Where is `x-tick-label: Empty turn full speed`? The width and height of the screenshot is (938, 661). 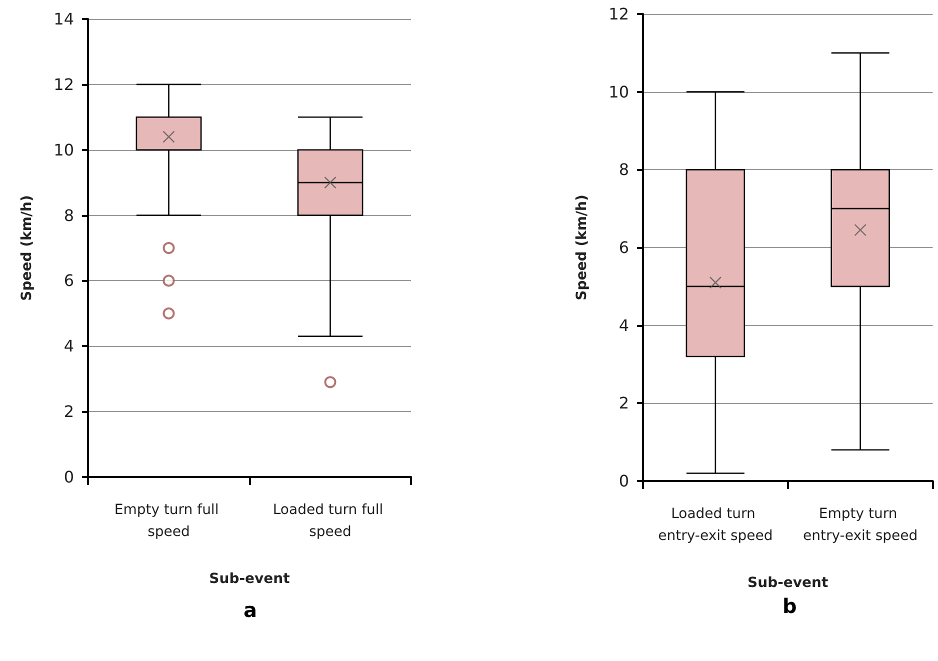 x-tick-label: Empty turn full speed is located at coordinates (169, 521).